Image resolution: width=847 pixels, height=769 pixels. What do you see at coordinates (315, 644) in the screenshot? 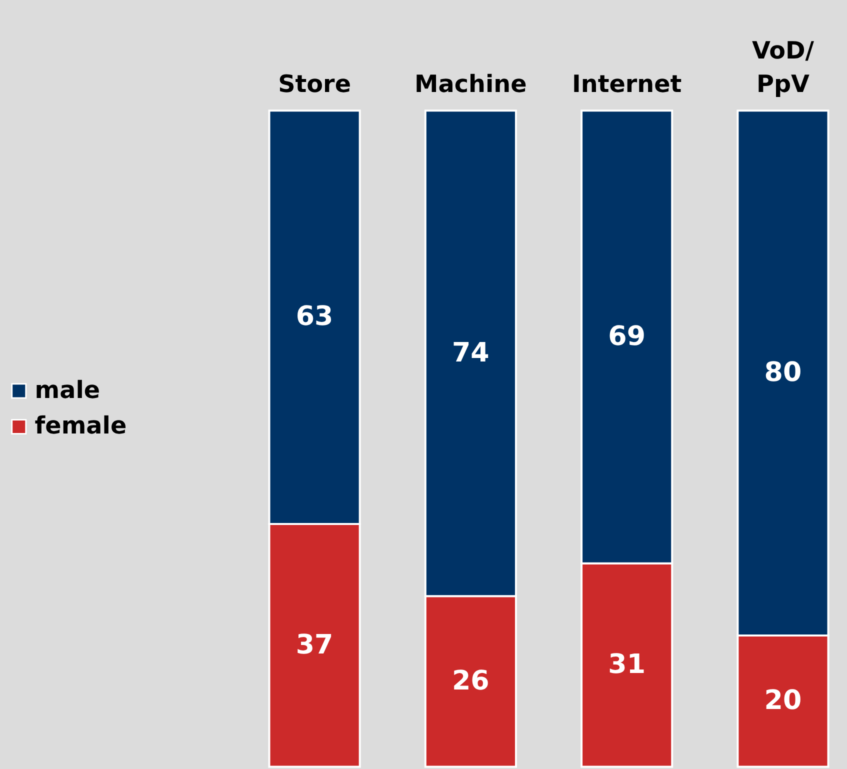
I see `data-label: 37` at bounding box center [315, 644].